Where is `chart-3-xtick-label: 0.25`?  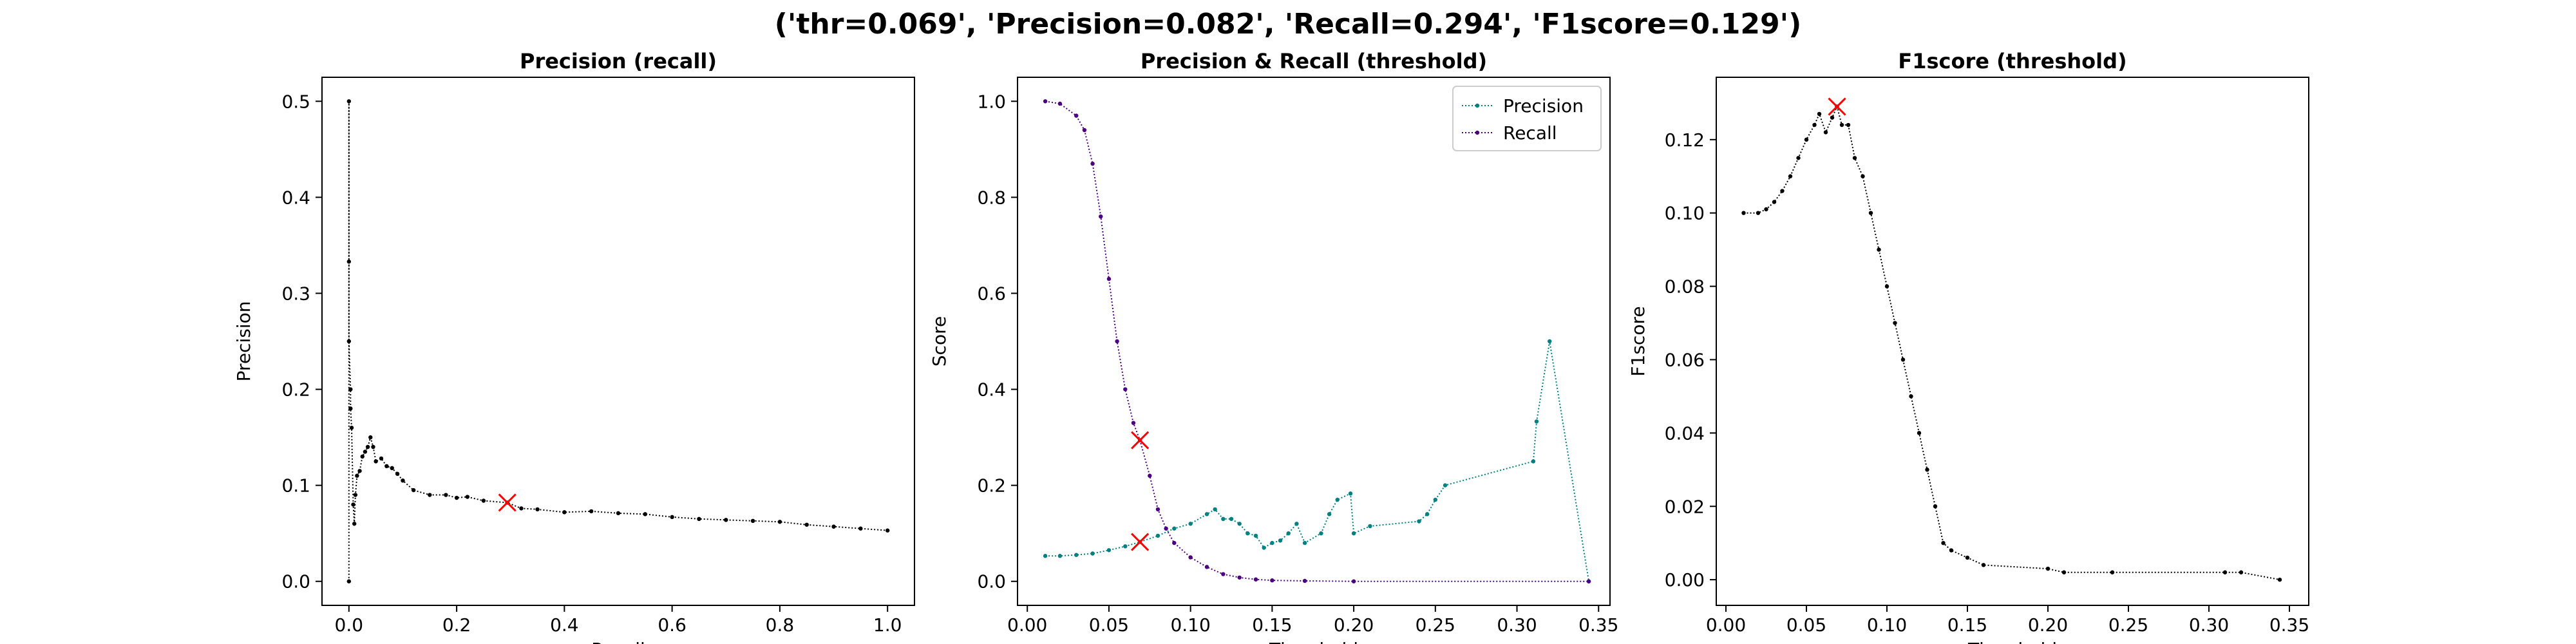 chart-3-xtick-label: 0.25 is located at coordinates (2128, 625).